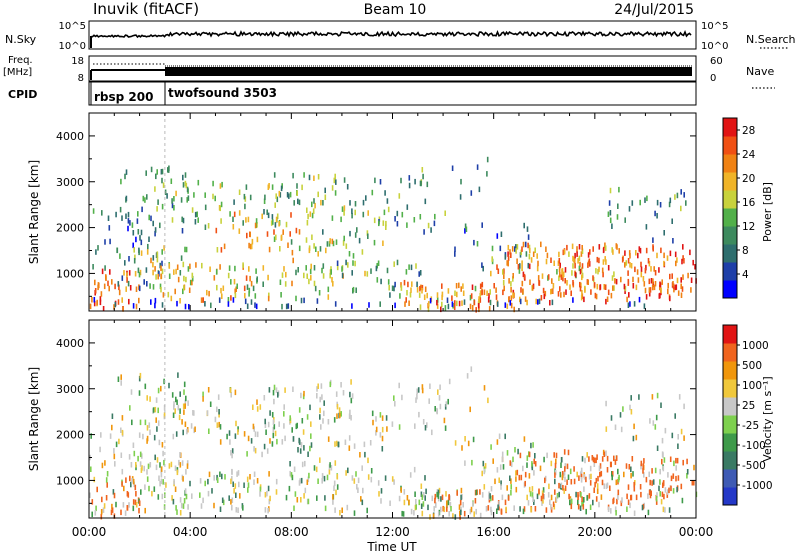 This screenshot has width=800, height=554. I want to click on velocity-colorbar-segment, so click(730, 424).